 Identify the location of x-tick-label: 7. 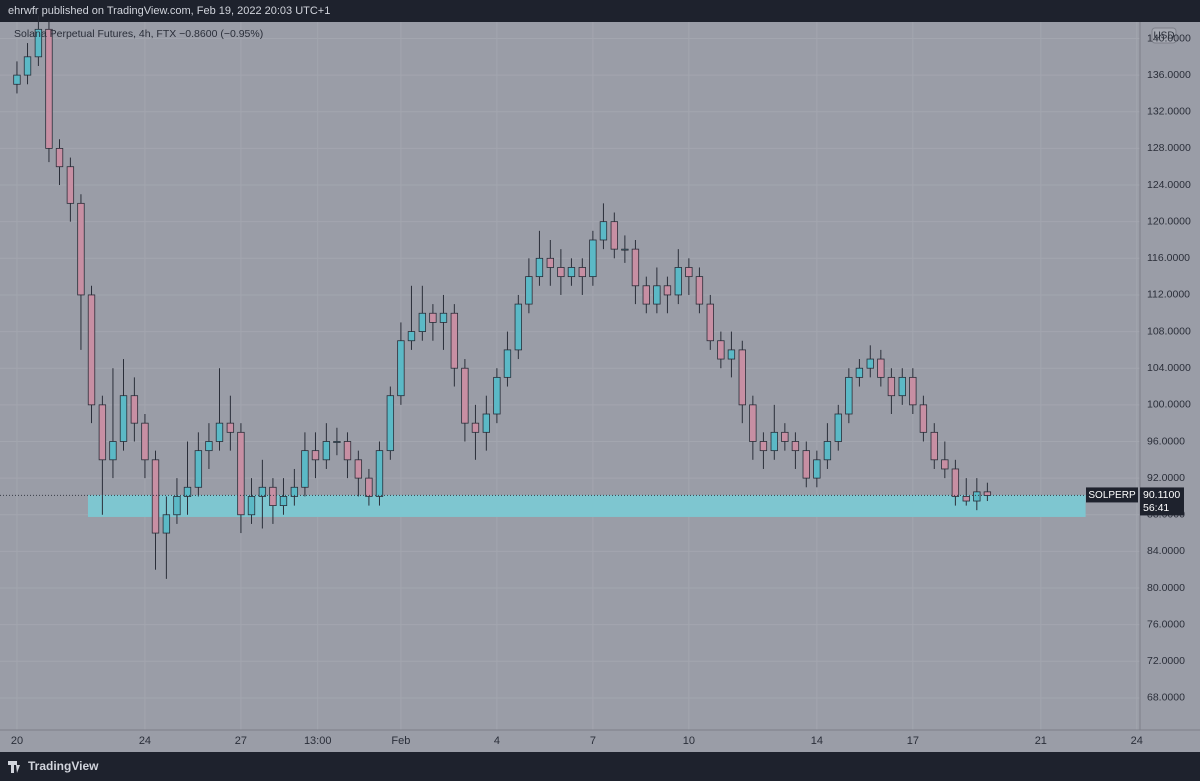
(593, 741).